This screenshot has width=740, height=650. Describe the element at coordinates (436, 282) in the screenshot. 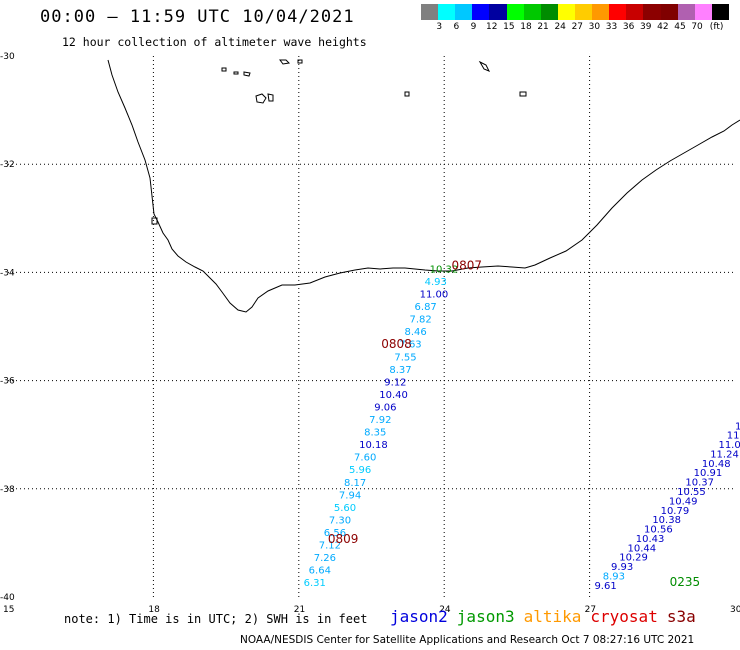

I see `wave-height-value: 4.93` at that location.